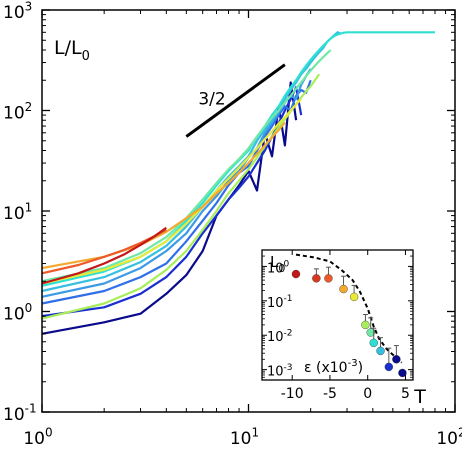 The image size is (462, 457). What do you see at coordinates (292, 394) in the screenshot?
I see `inset-x-tick-label-0: -10` at bounding box center [292, 394].